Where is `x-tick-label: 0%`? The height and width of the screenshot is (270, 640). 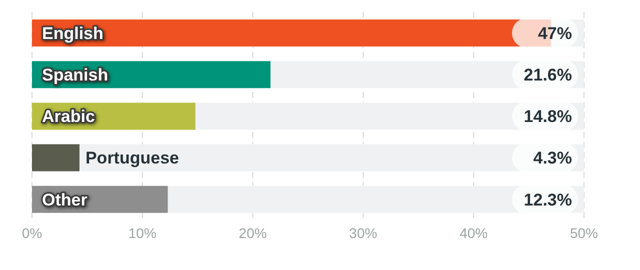
x-tick-label: 0% is located at coordinates (32, 232).